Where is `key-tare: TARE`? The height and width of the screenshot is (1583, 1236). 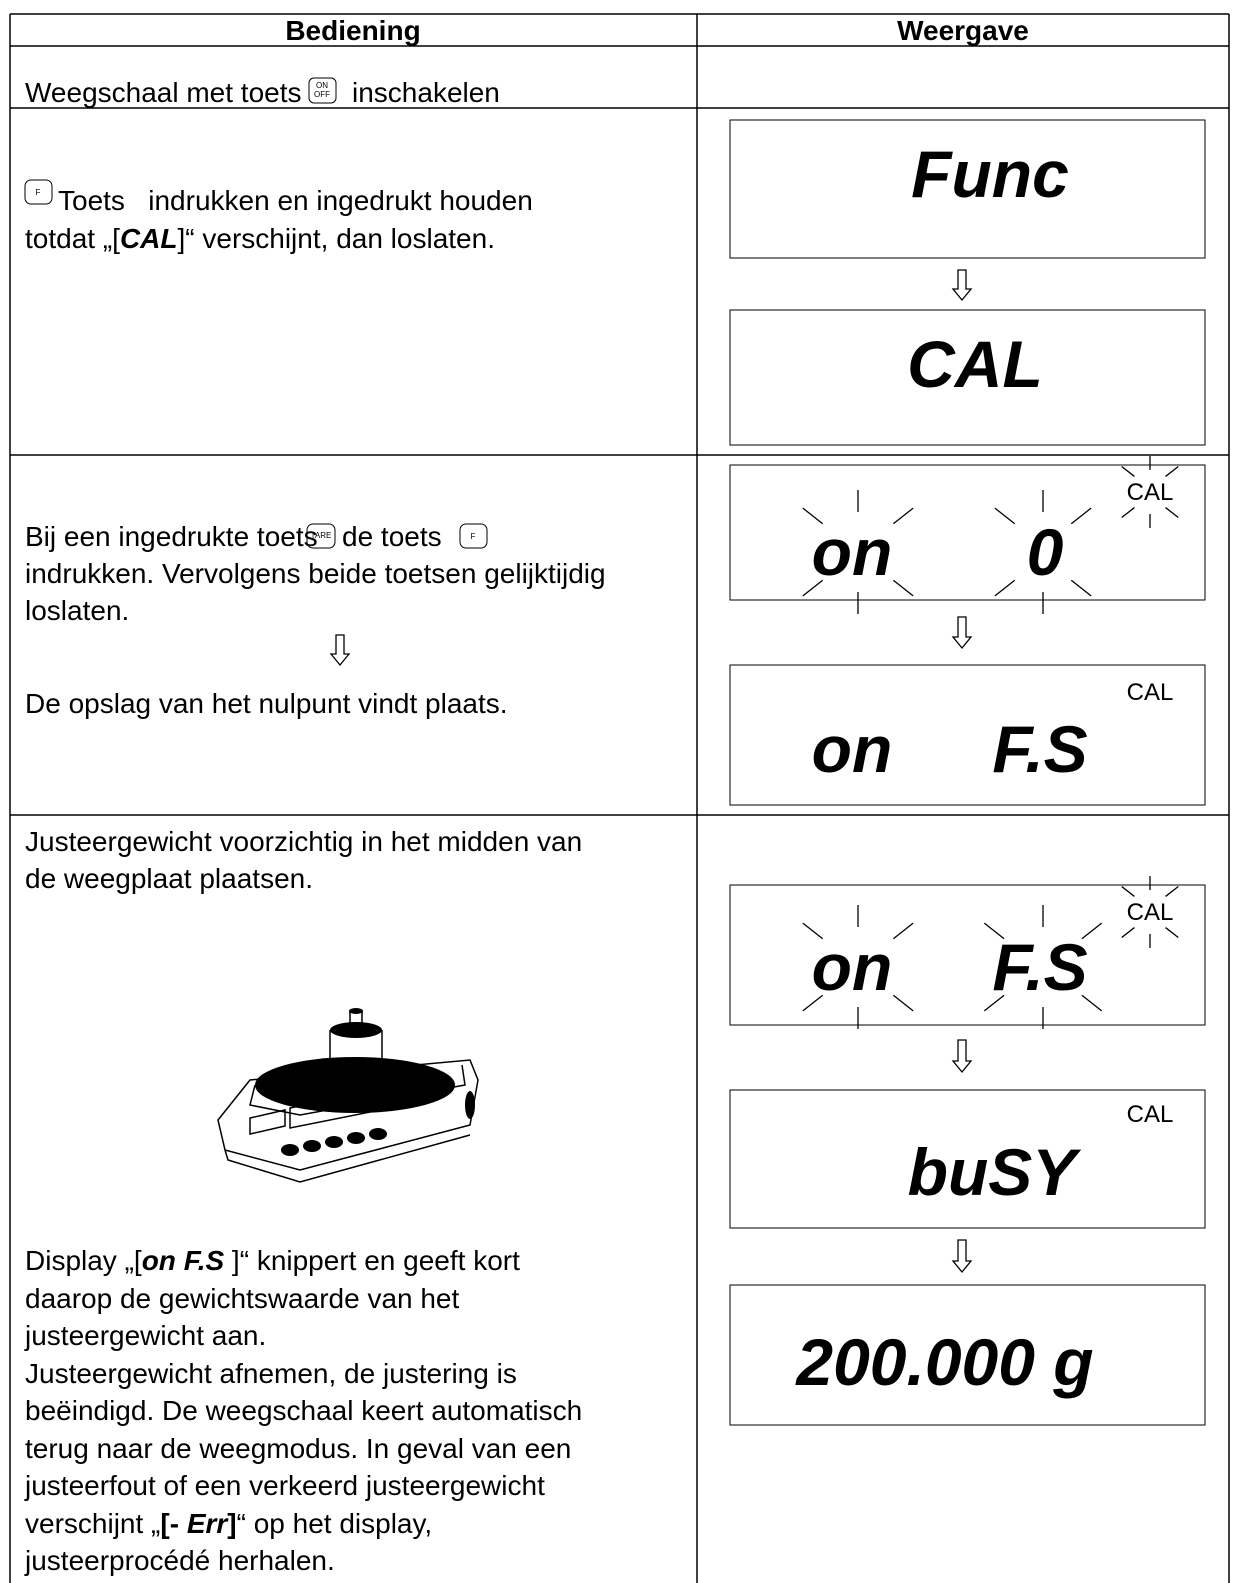 key-tare: TARE is located at coordinates (321, 536).